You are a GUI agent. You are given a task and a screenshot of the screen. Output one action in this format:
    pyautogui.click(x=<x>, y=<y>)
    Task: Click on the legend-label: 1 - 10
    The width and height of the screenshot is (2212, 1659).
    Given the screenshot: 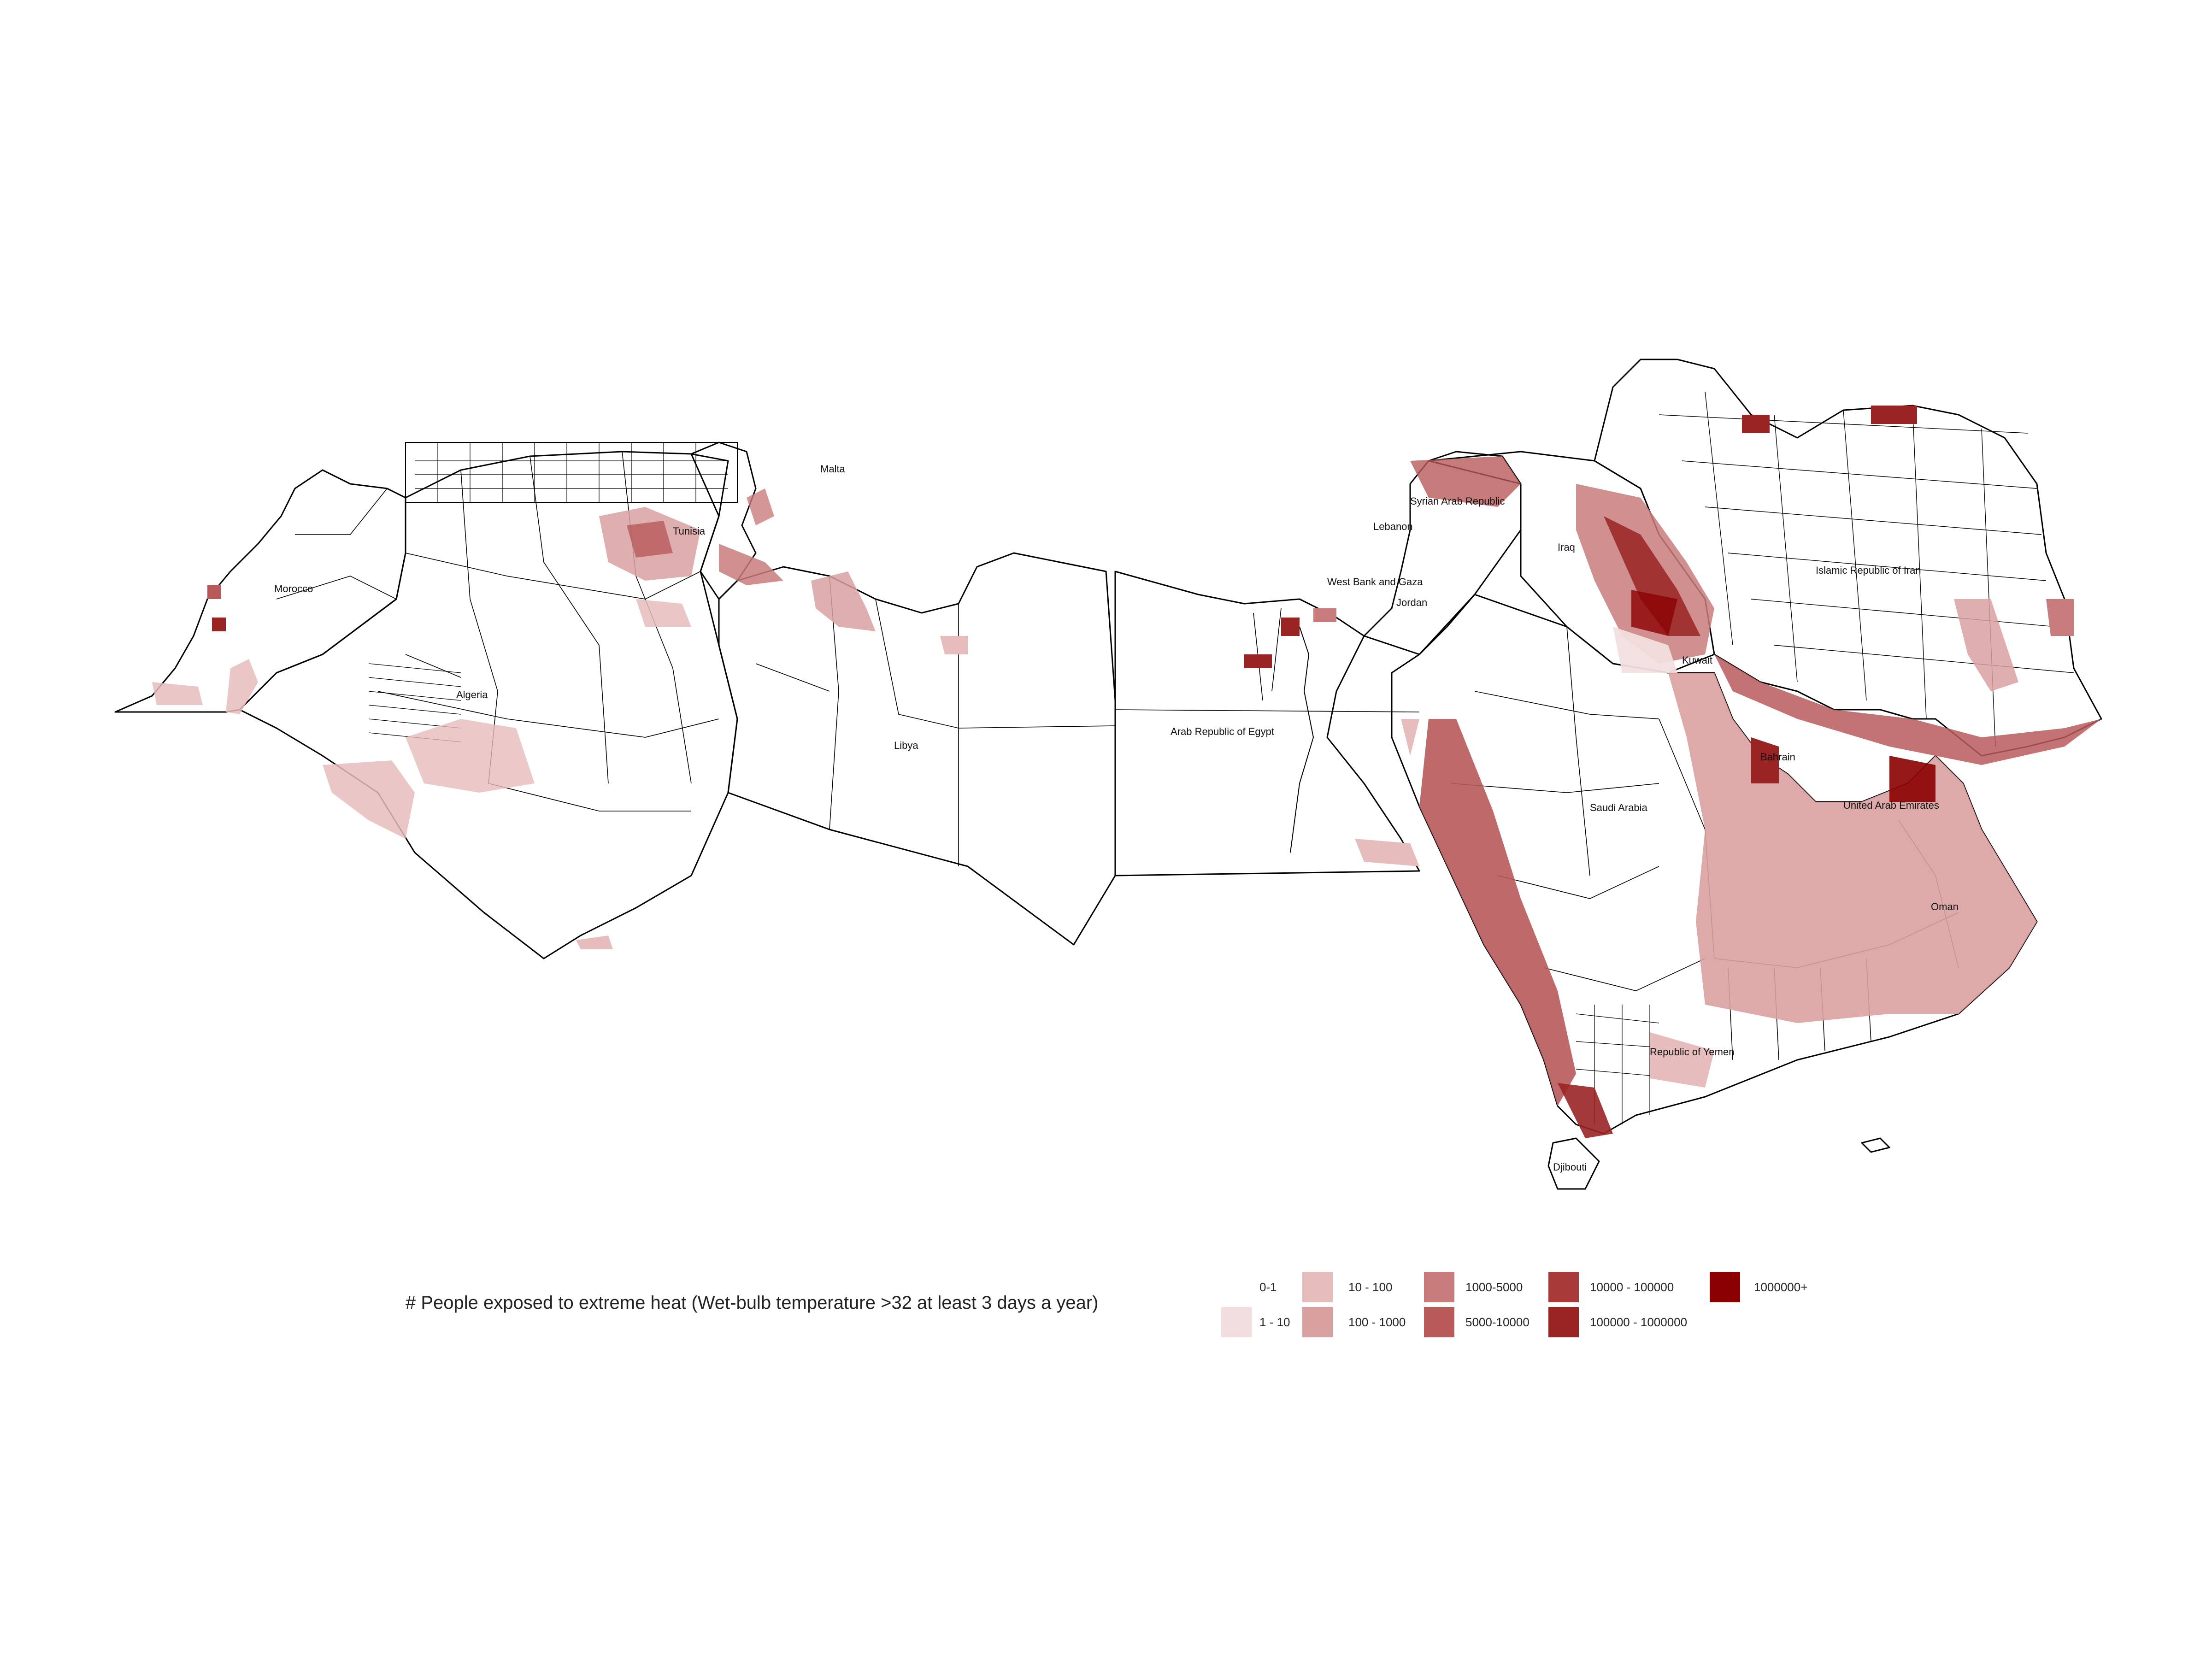 What is the action you would take?
    pyautogui.click(x=1274, y=1322)
    